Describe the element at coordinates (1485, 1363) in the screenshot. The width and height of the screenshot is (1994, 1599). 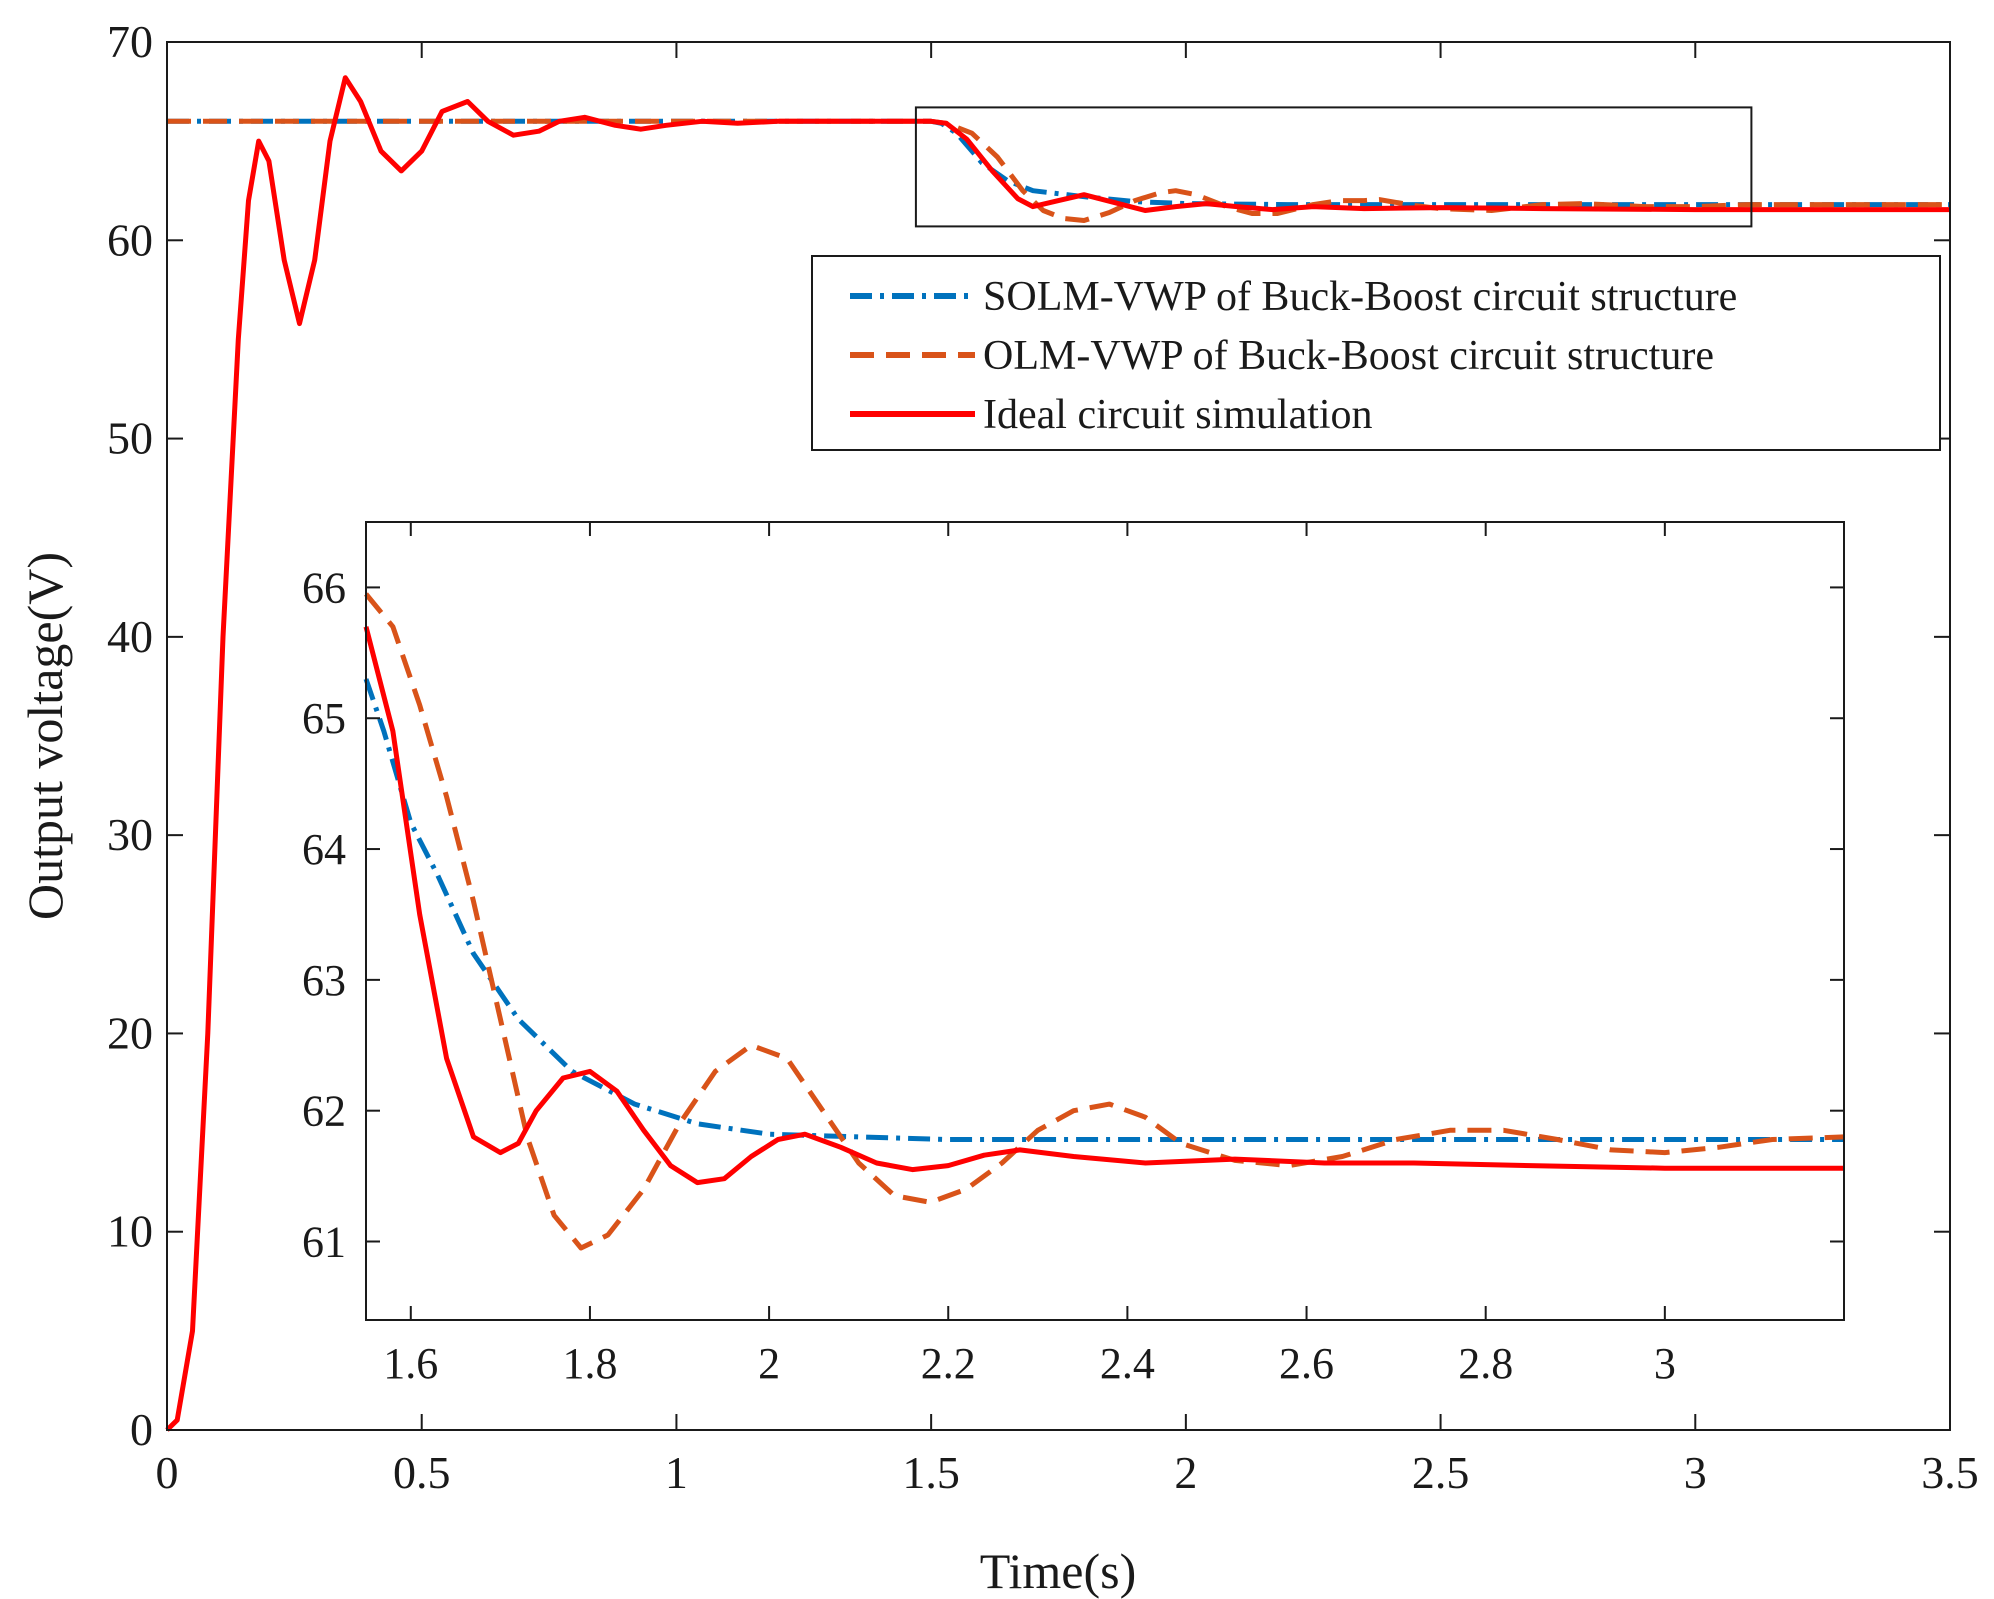
I see `inset-x-tick-label: 2.8` at that location.